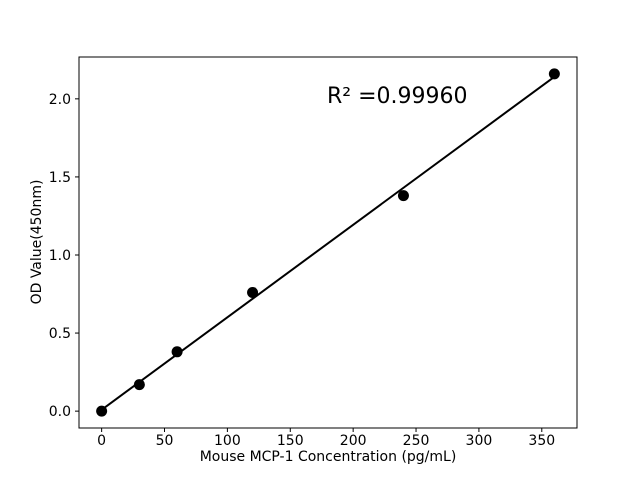 This screenshot has height=480, width=640. I want to click on y-tick-label: 1.5, so click(60, 178).